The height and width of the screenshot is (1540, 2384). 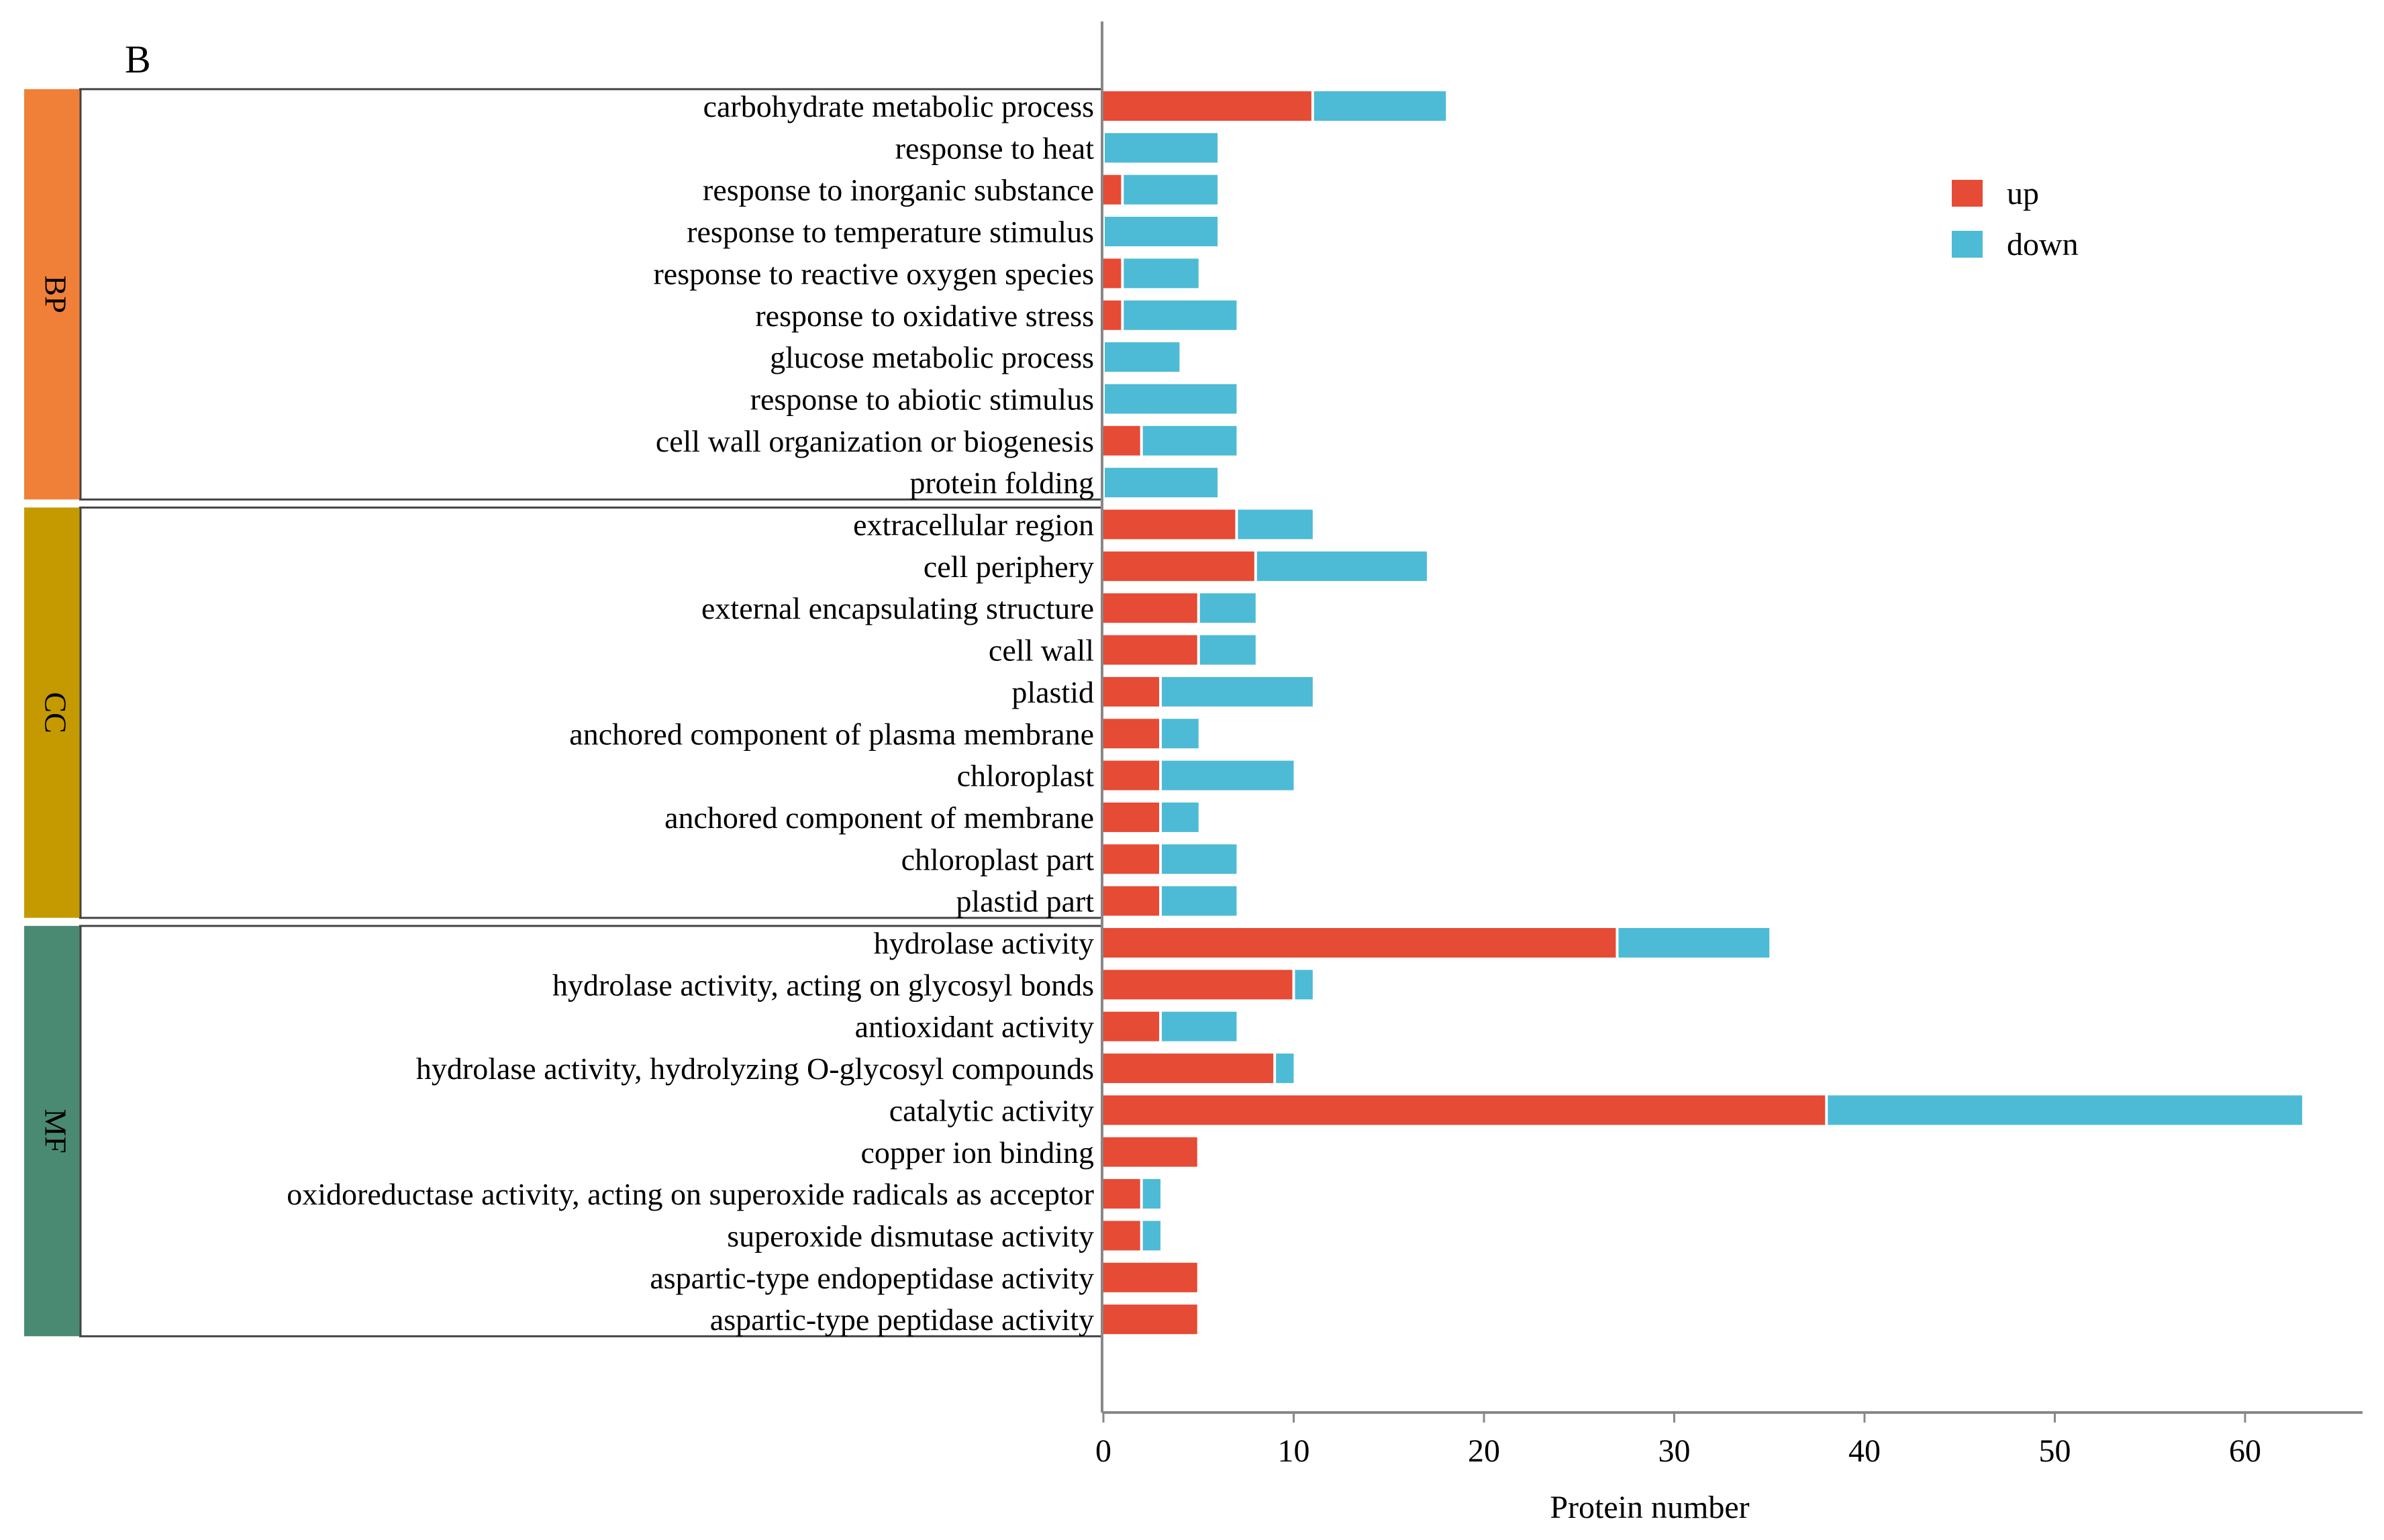 What do you see at coordinates (991, 1110) in the screenshot?
I see `category-label: catalytic activity` at bounding box center [991, 1110].